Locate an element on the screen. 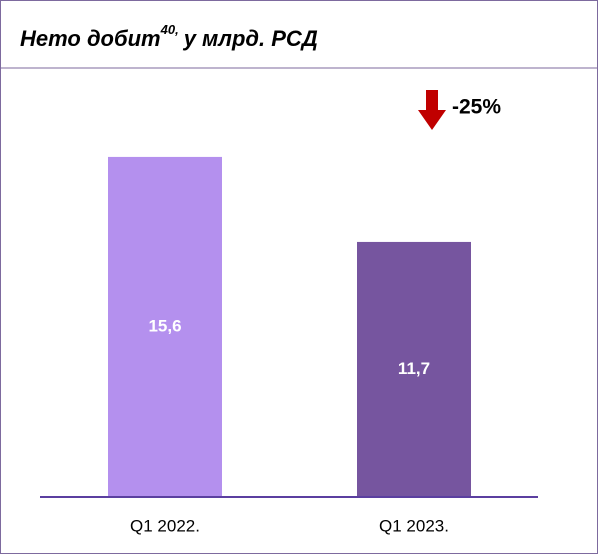 This screenshot has height=559, width=598. chart-title: Нето добит40, у млрд. РСД is located at coordinates (169, 36).